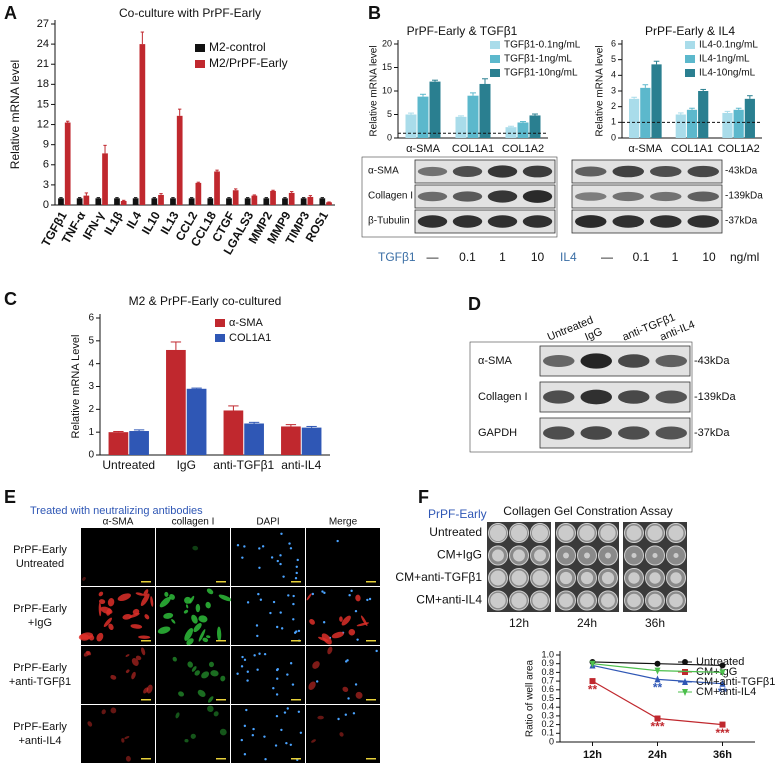 This screenshot has height=765, width=780. I want to click on y-tick-label: 0.3, so click(547, 715).